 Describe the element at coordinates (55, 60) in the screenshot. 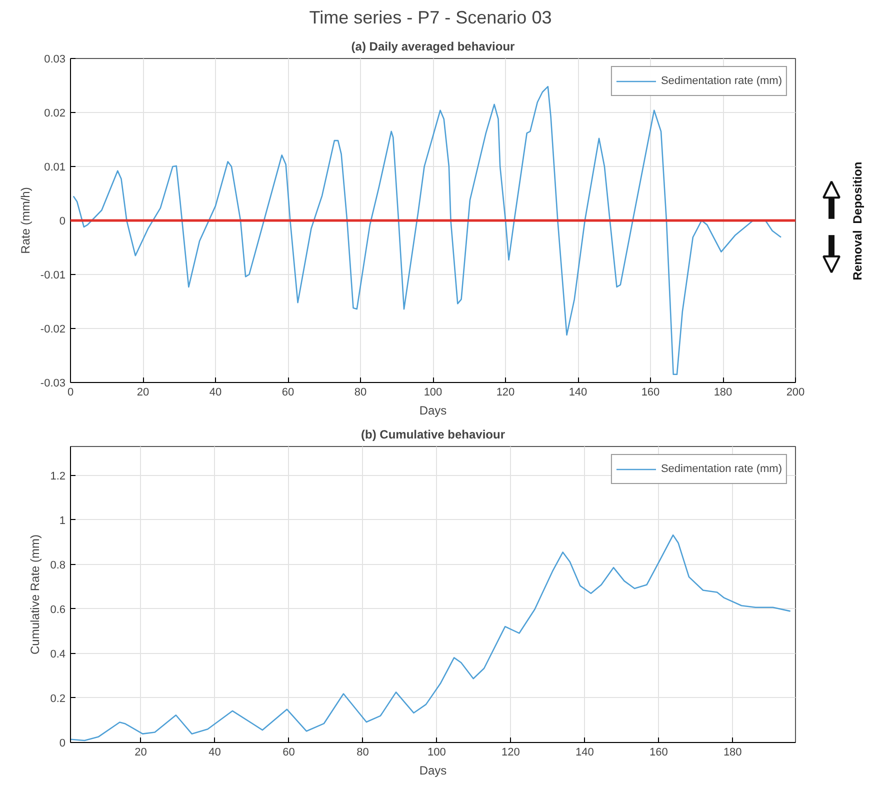

I see `y-tick-label: 0.03` at that location.